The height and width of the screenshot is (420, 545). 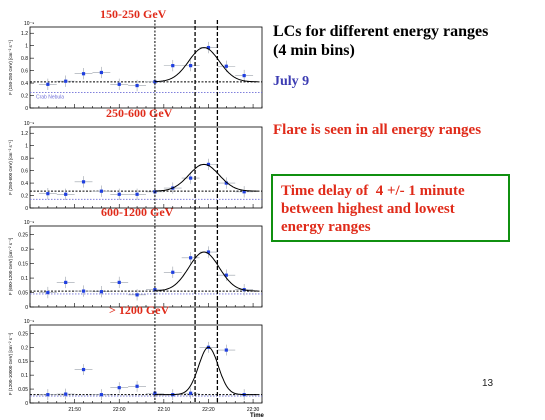 I want to click on y-tick-label: 1.2, so click(x=24, y=34).